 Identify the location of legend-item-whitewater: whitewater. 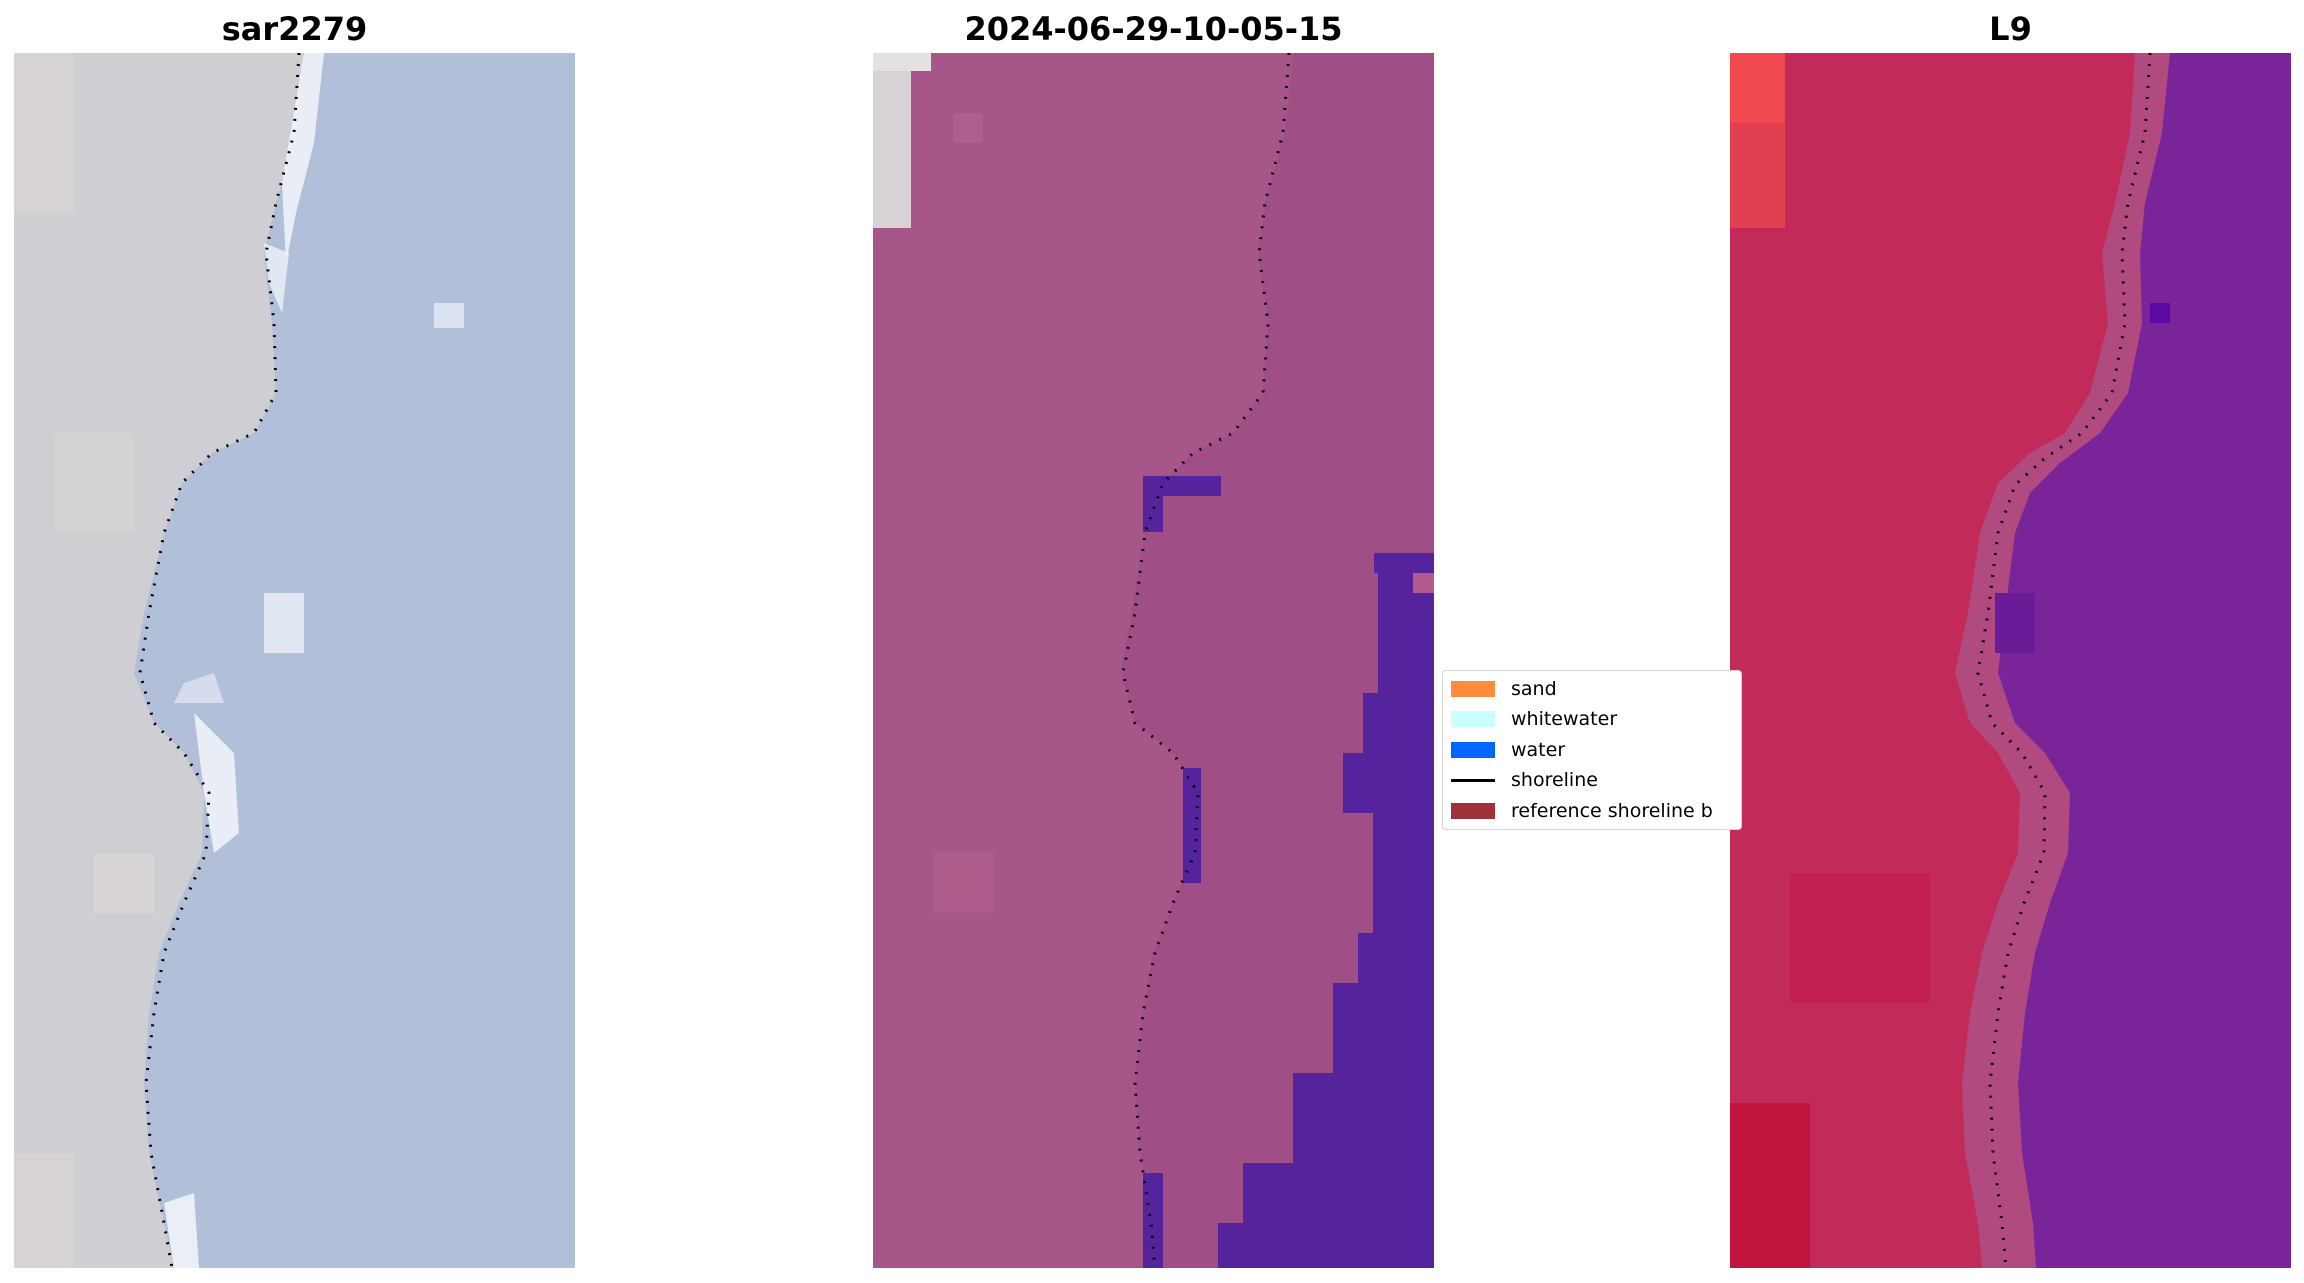
(1534, 719).